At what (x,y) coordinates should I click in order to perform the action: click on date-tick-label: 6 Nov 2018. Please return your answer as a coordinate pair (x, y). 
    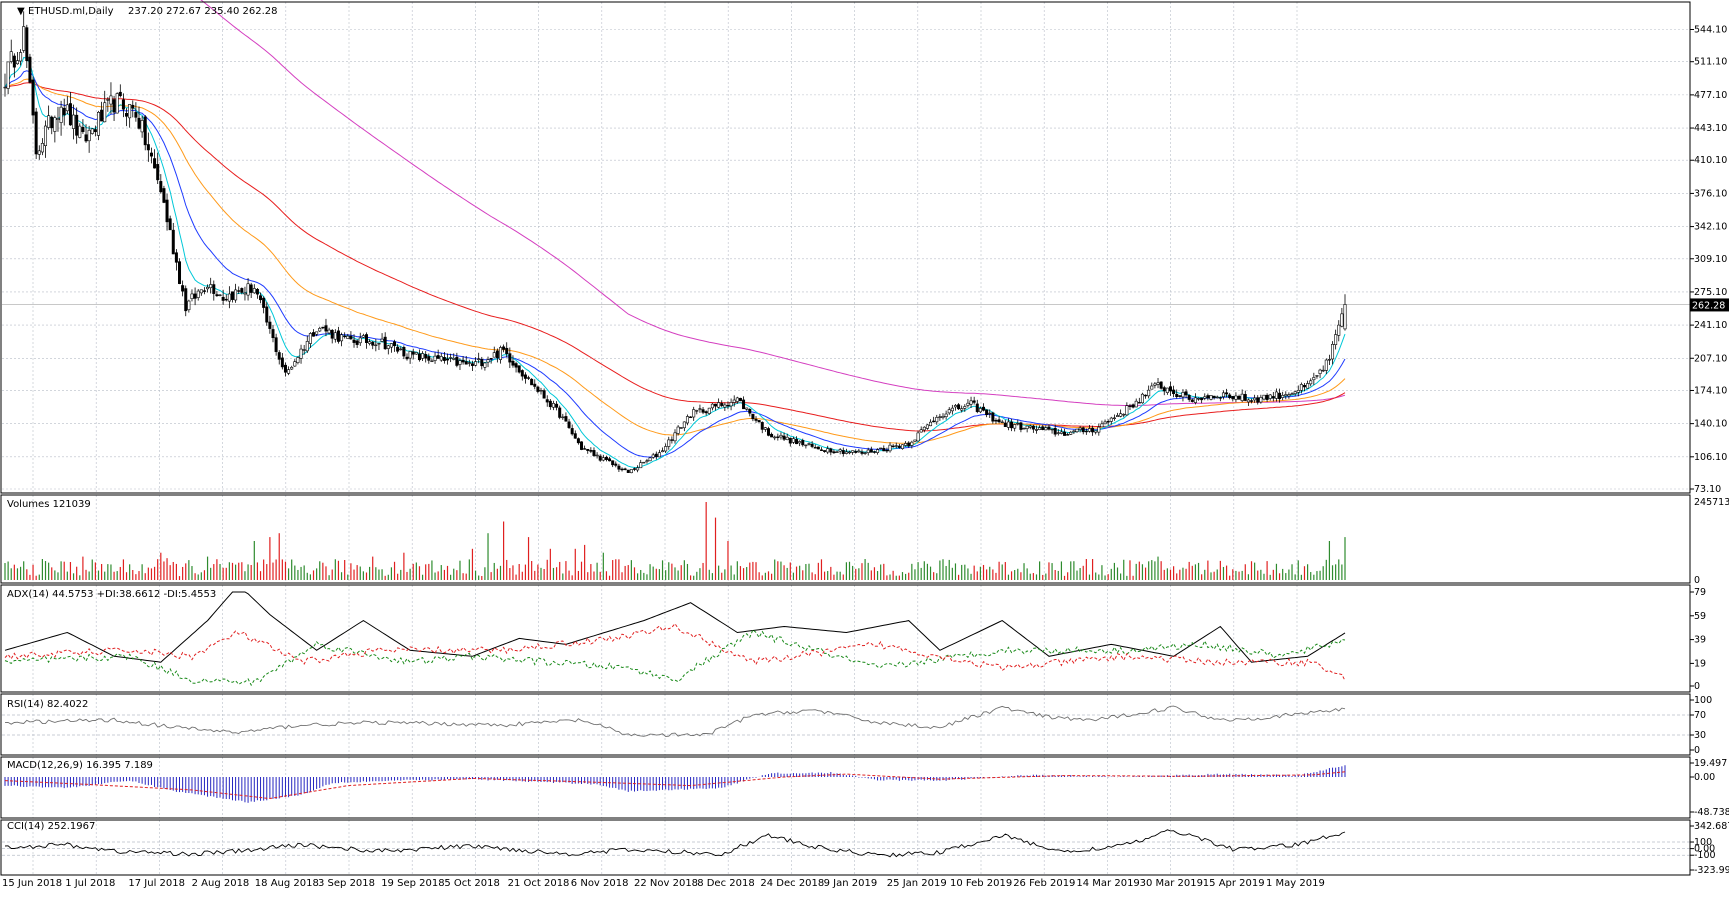
    Looking at the image, I should click on (600, 883).